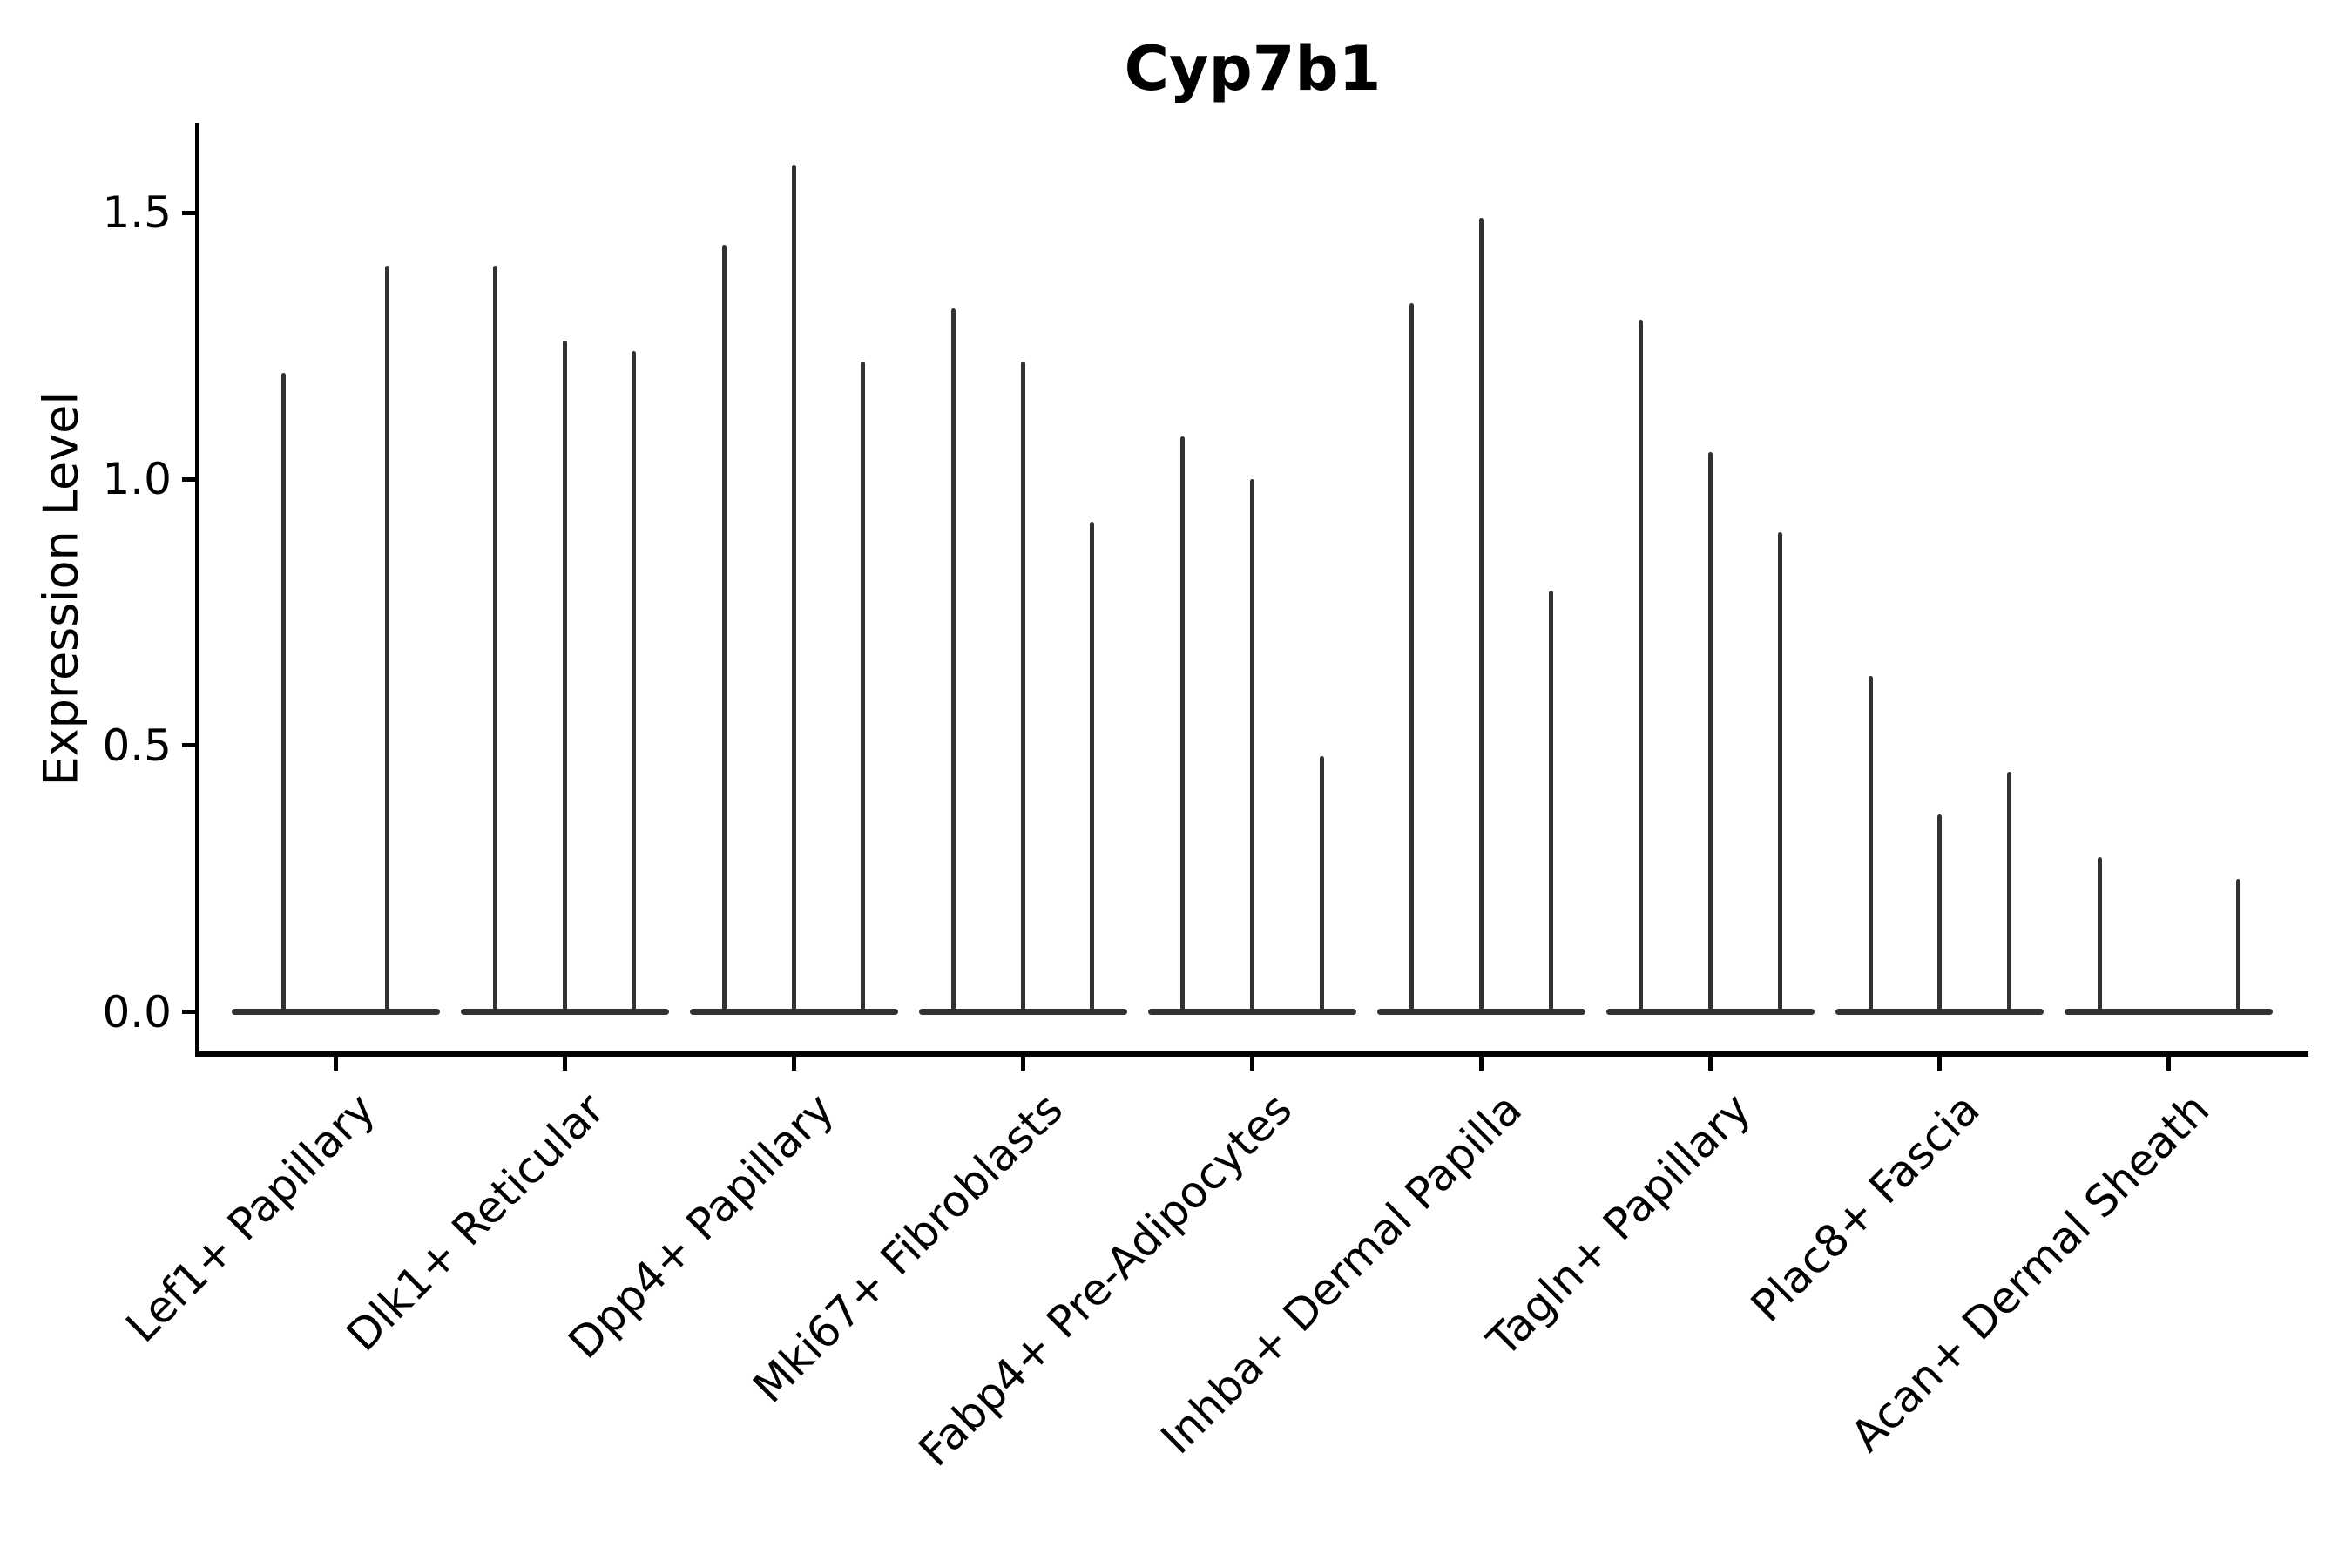 This screenshot has width=2352, height=1568. Describe the element at coordinates (137, 213) in the screenshot. I see `y-tick-label: 1.5` at that location.